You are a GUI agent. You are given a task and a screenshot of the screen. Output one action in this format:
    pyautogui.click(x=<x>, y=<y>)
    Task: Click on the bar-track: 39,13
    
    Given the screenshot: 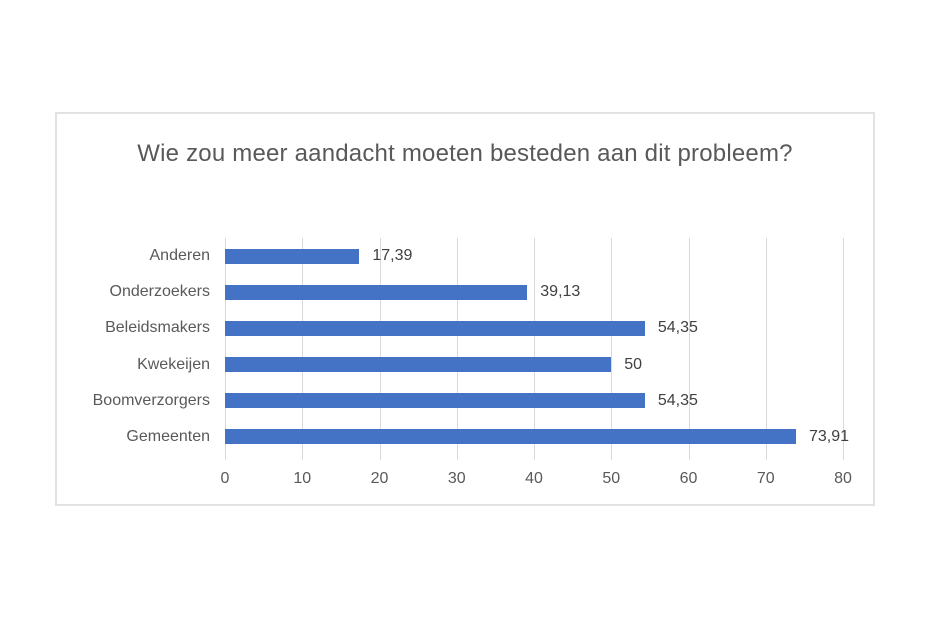 What is the action you would take?
    pyautogui.click(x=534, y=292)
    